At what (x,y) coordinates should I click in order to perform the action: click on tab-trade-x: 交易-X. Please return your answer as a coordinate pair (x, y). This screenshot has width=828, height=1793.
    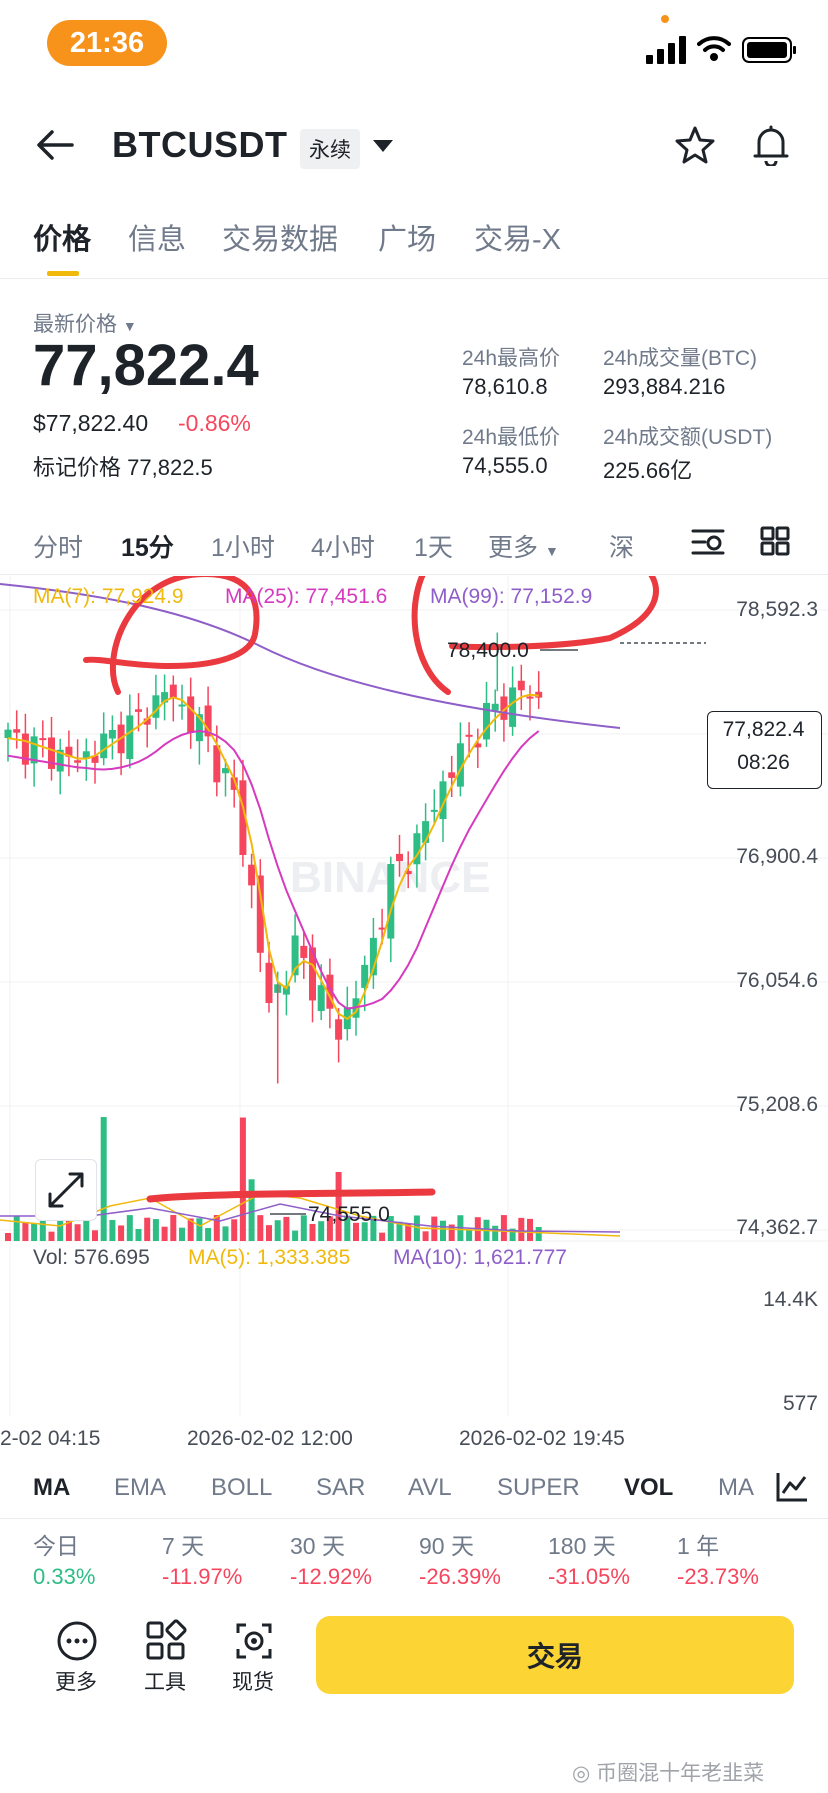
    Looking at the image, I should click on (518, 240).